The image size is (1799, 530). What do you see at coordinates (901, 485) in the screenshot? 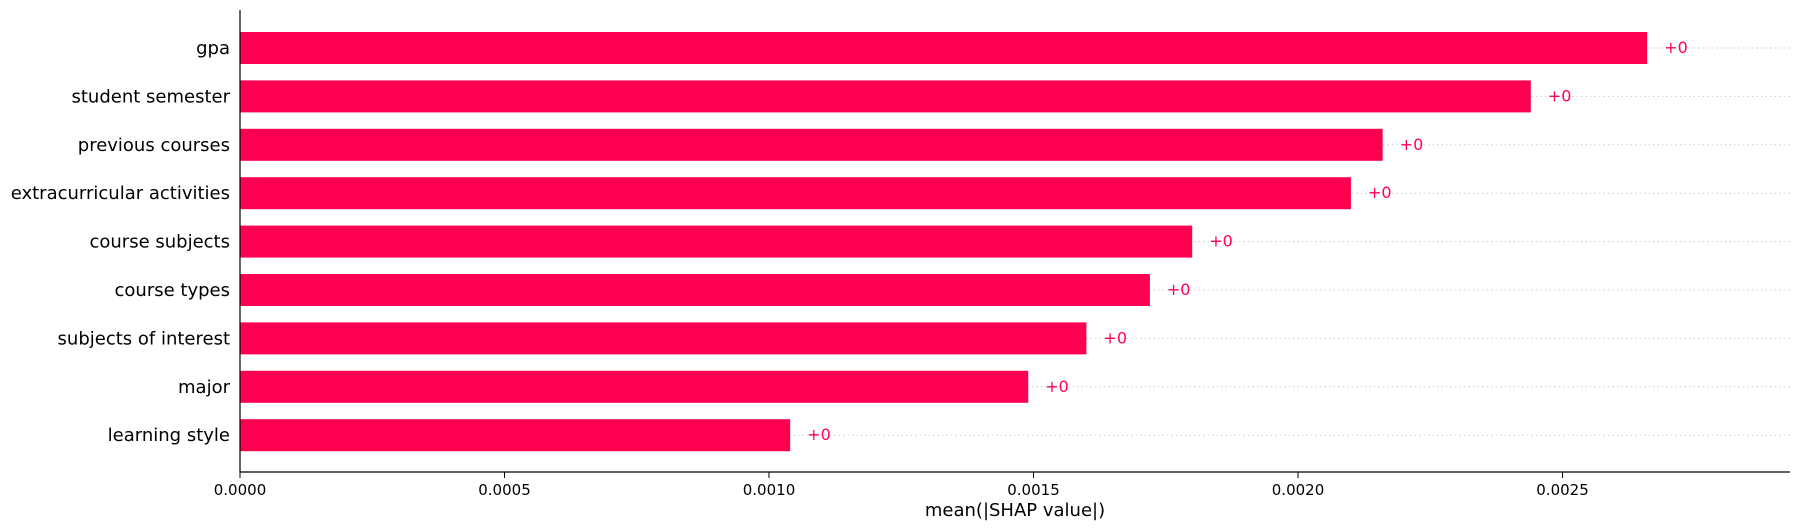
I see `x-ticks-group: 0.0000 0.0005 0.0010 0.0015 0.0020 0.0025` at bounding box center [901, 485].